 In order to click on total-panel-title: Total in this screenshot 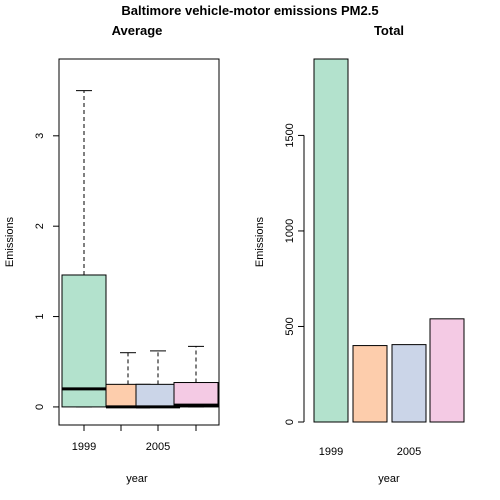, I will do `click(389, 30)`.